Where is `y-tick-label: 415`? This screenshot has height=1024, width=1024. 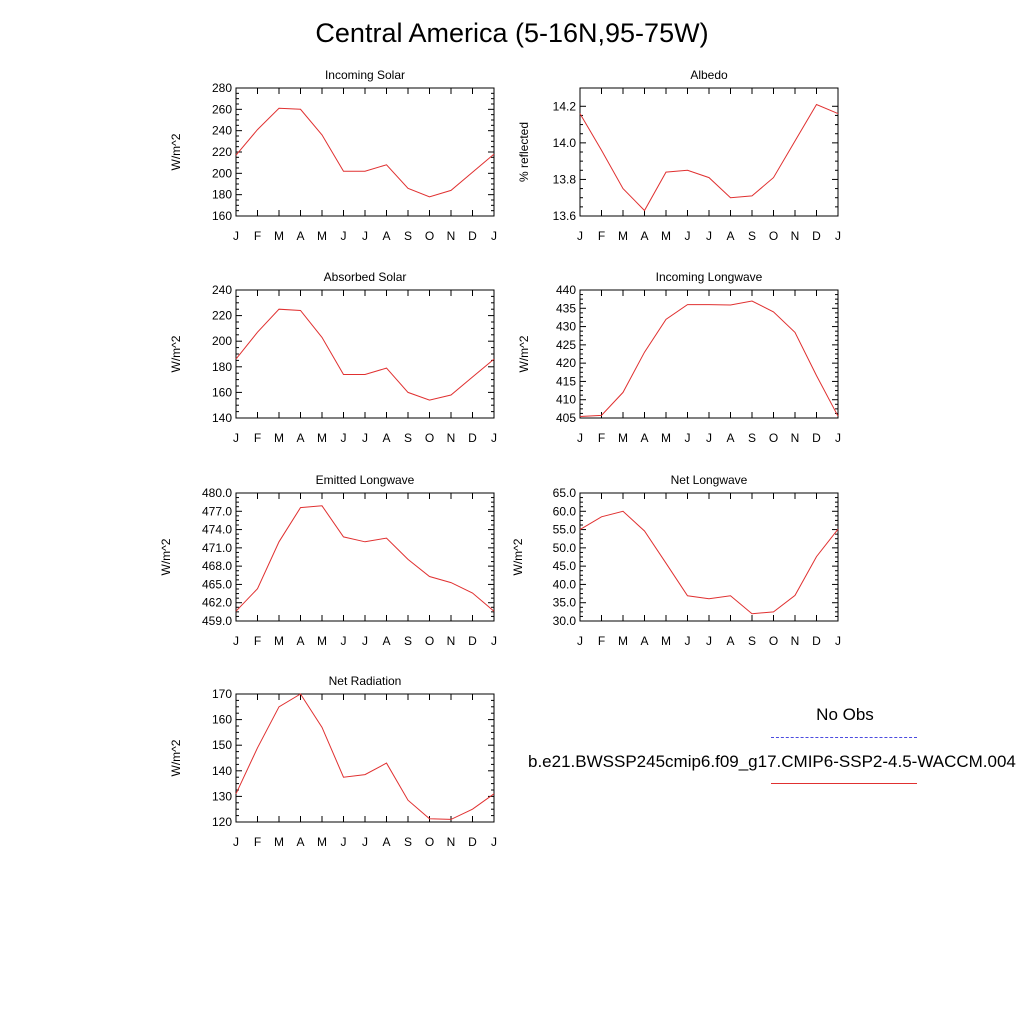
y-tick-label: 415 is located at coordinates (566, 381).